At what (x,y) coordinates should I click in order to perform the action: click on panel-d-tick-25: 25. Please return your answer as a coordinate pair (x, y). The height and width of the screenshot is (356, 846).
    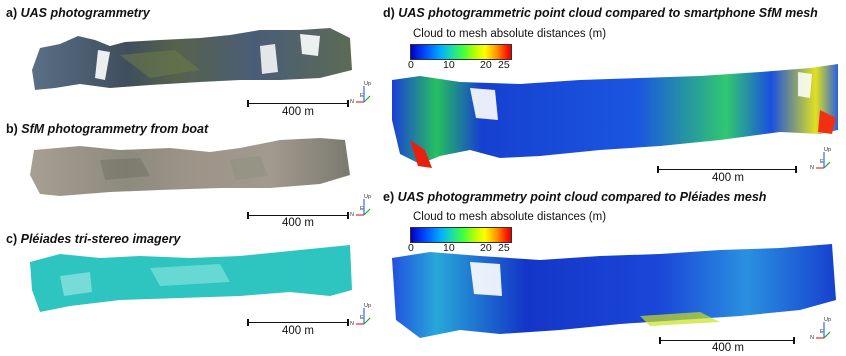
    Looking at the image, I should click on (504, 65).